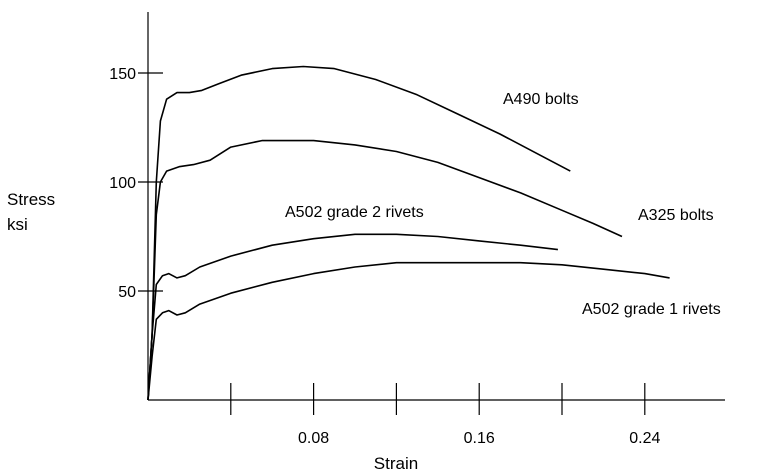 The height and width of the screenshot is (472, 777). I want to click on series-label-a502-grade-1-rivets: A502 grade 1 rivets, so click(651, 309).